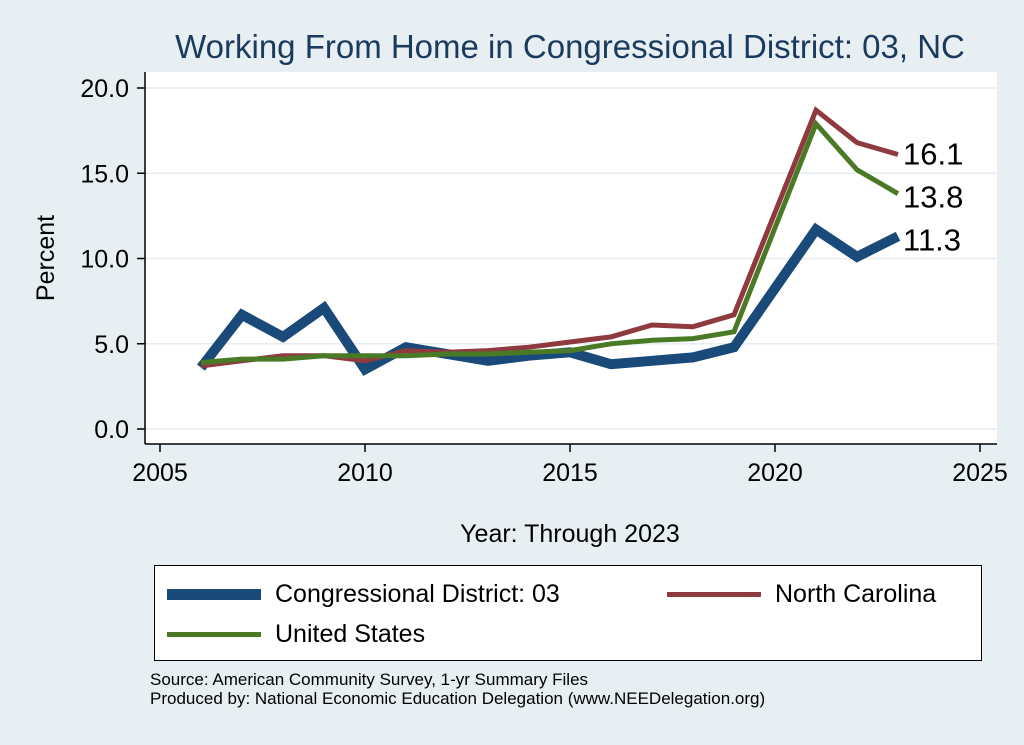  I want to click on y-tick-label-1: 5.0, so click(111, 345).